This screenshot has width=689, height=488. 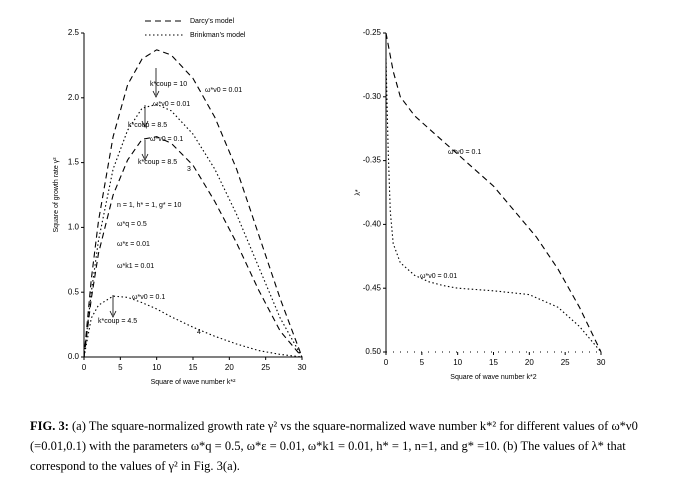 I want to click on x-axis-label: Square of wave number k*², so click(x=193, y=382).